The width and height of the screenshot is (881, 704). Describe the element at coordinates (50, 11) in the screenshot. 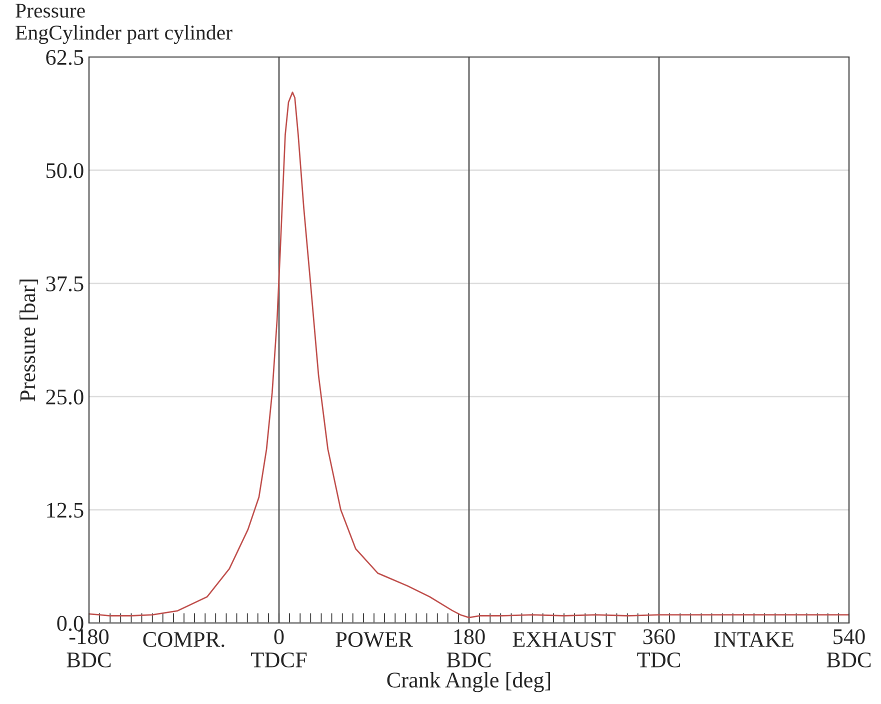

I see `chart-title: Pressure` at that location.